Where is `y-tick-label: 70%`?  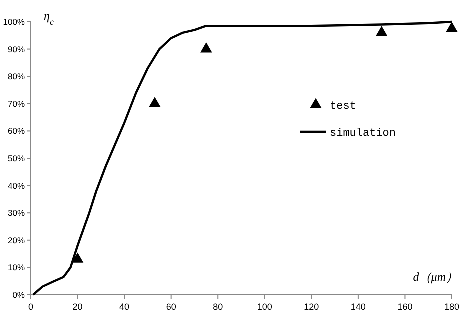 y-tick-label: 70% is located at coordinates (17, 103).